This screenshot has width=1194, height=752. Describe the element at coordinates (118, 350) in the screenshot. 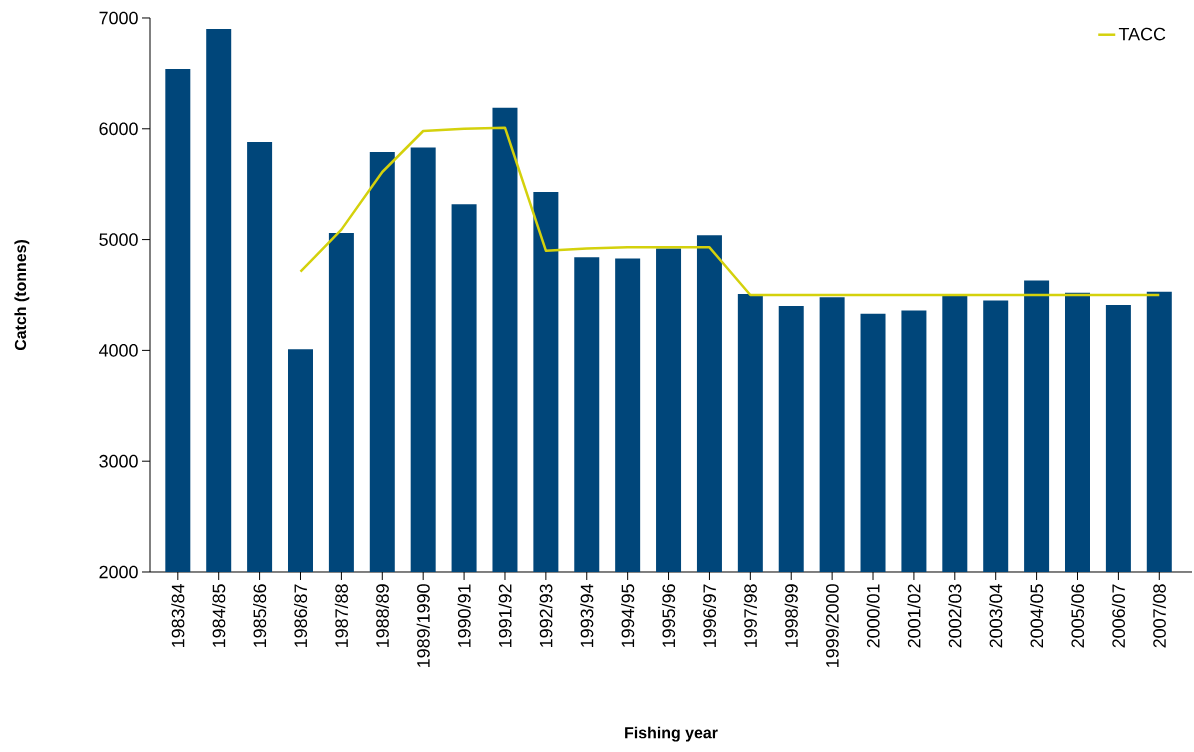

I see `y-tick-label: 4000` at that location.